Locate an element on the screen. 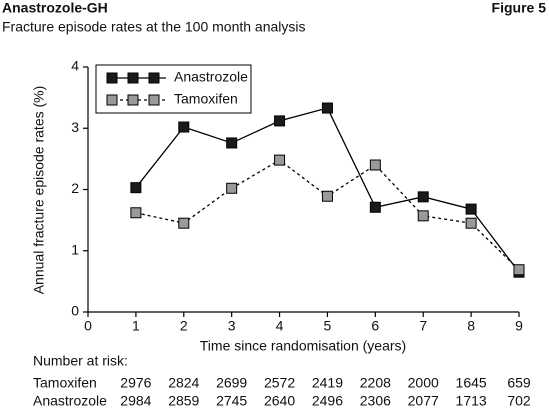 The width and height of the screenshot is (549, 412). y-tick-label: 4 is located at coordinates (75, 66).